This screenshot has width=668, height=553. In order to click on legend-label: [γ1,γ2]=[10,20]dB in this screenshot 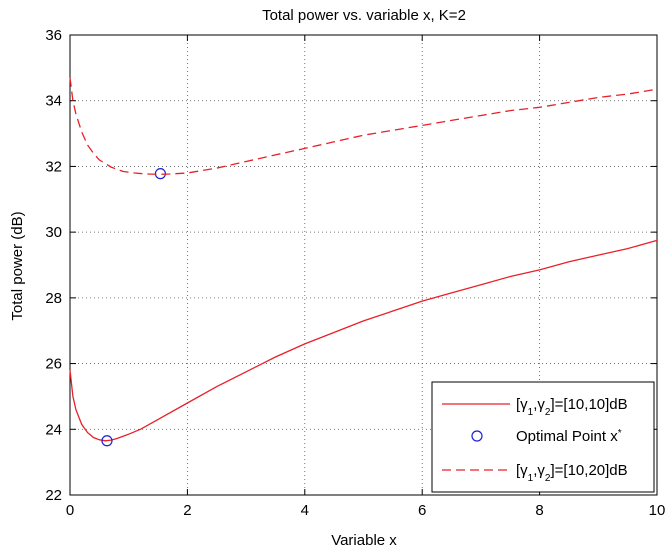, I will do `click(572, 473)`.